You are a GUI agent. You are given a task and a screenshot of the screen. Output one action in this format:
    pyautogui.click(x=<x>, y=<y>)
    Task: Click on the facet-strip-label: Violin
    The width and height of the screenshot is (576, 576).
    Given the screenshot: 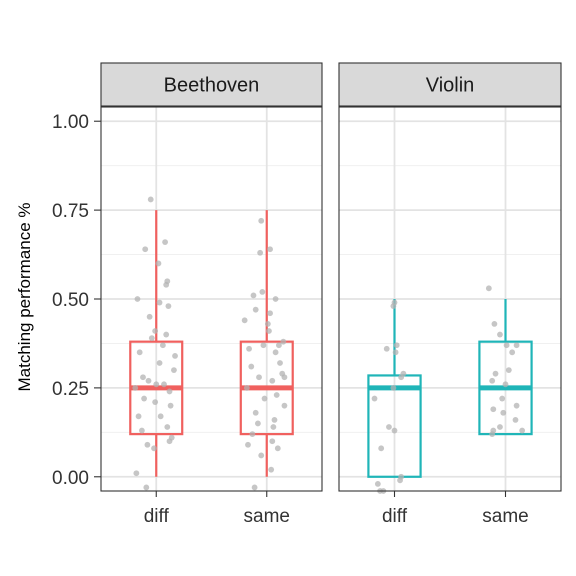 What is the action you would take?
    pyautogui.click(x=450, y=86)
    